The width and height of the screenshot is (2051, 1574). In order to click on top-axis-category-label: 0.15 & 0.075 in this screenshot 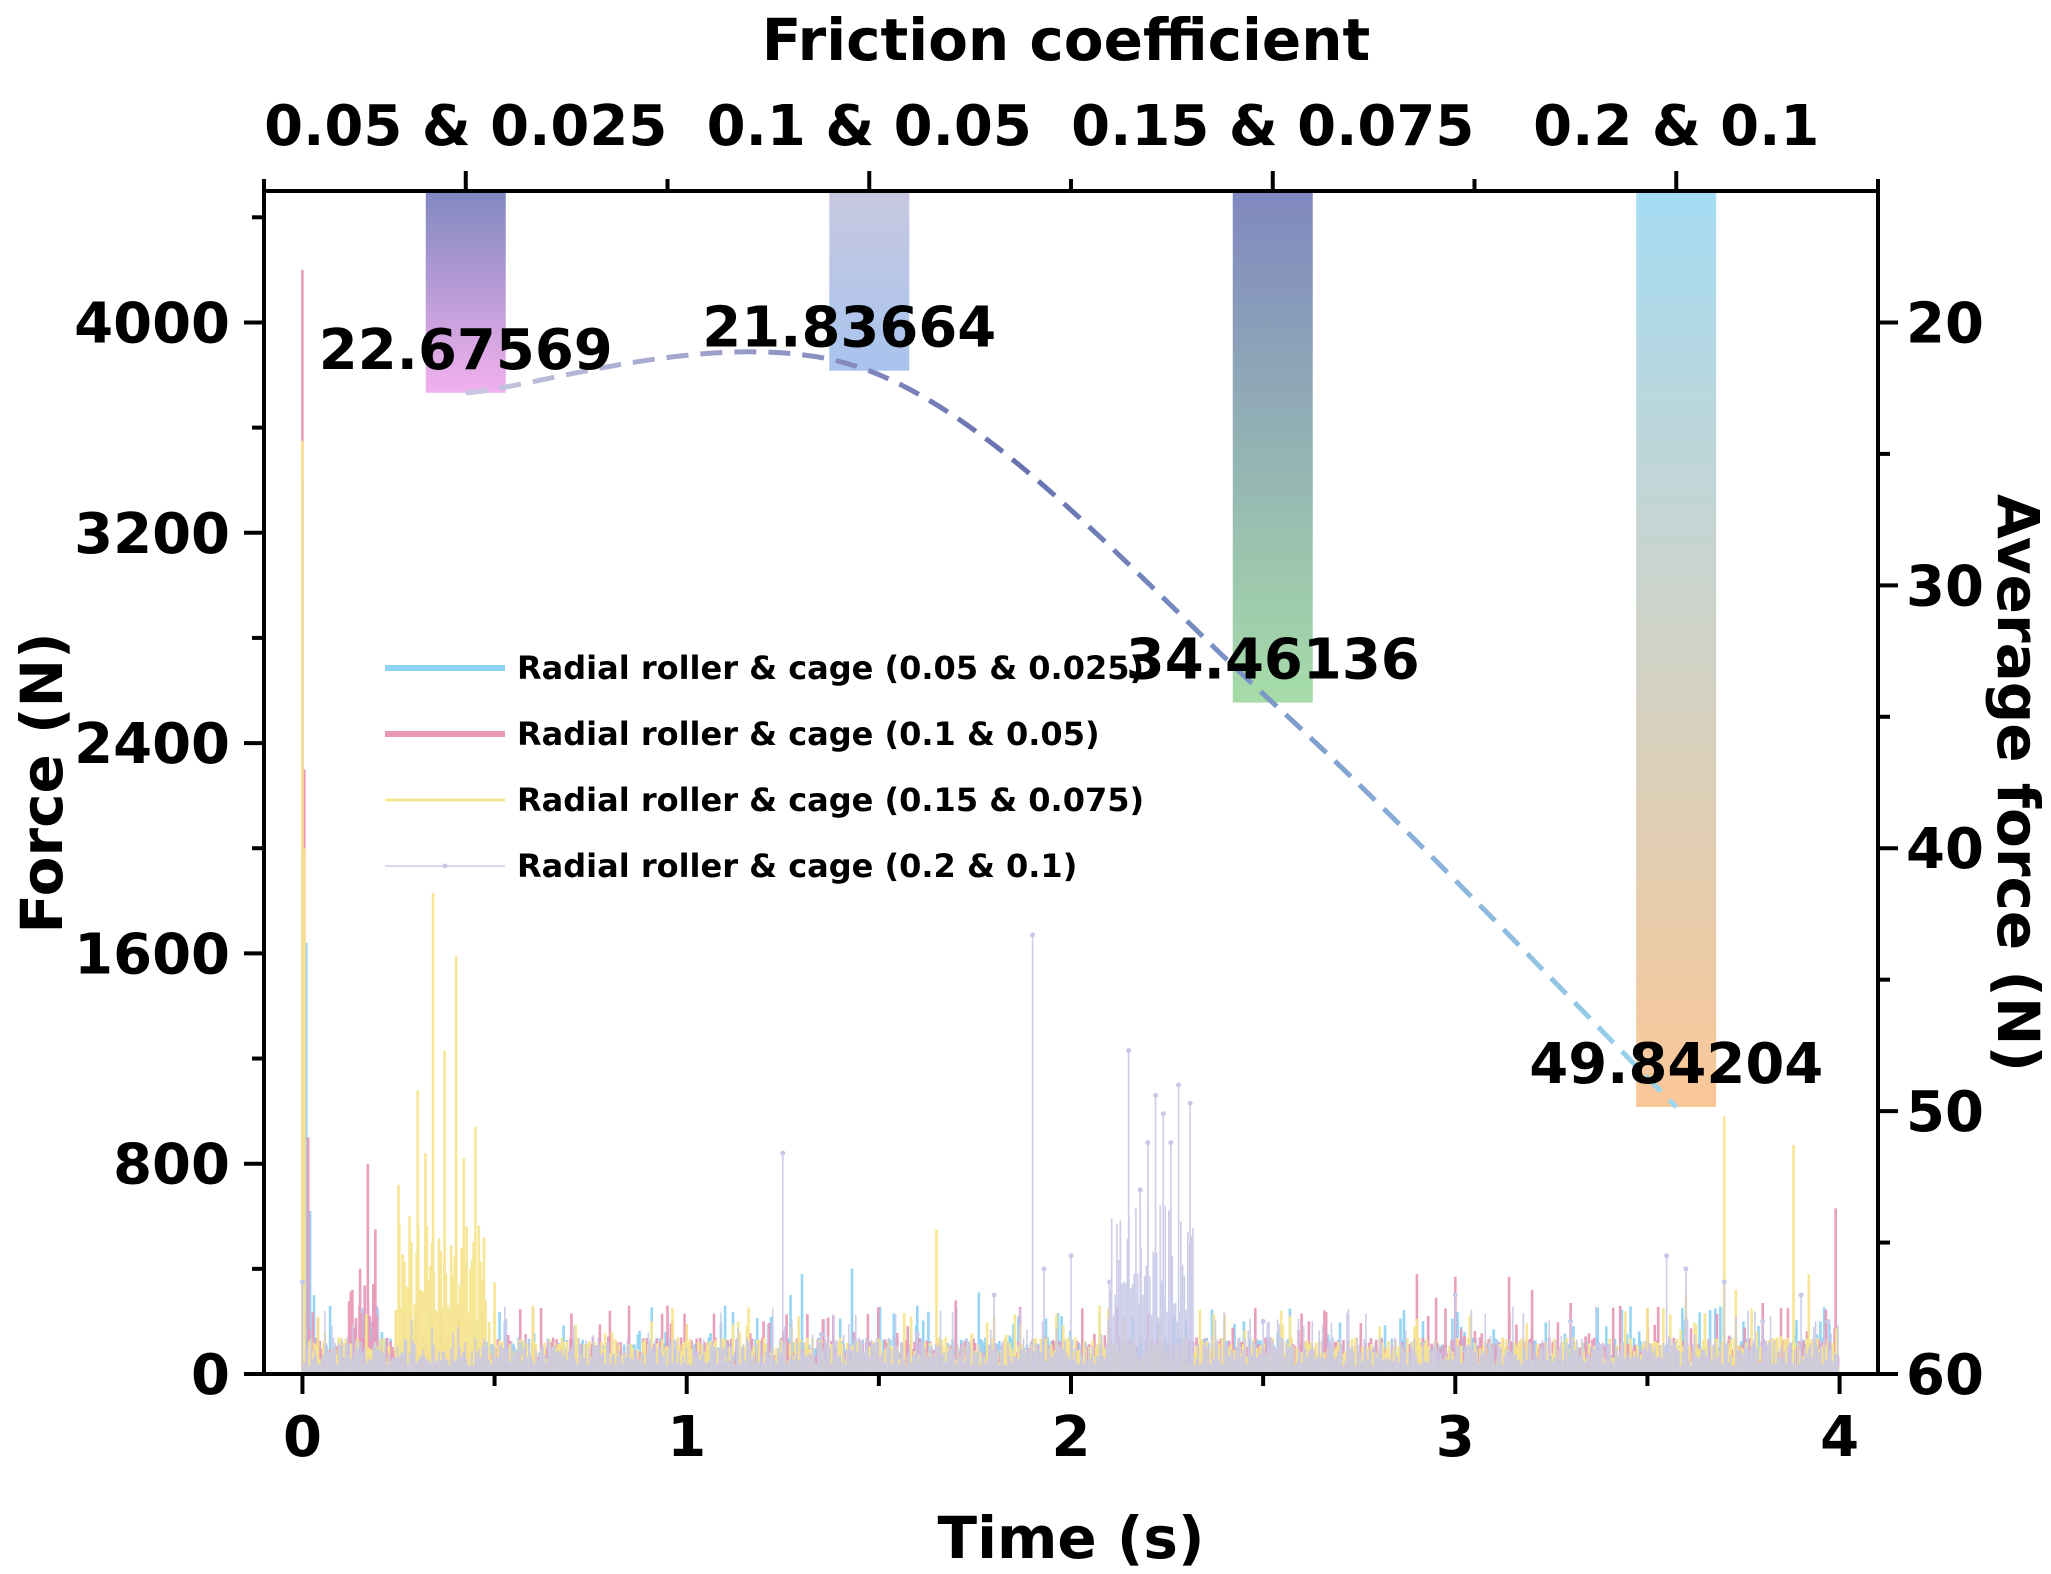, I will do `click(1272, 126)`.